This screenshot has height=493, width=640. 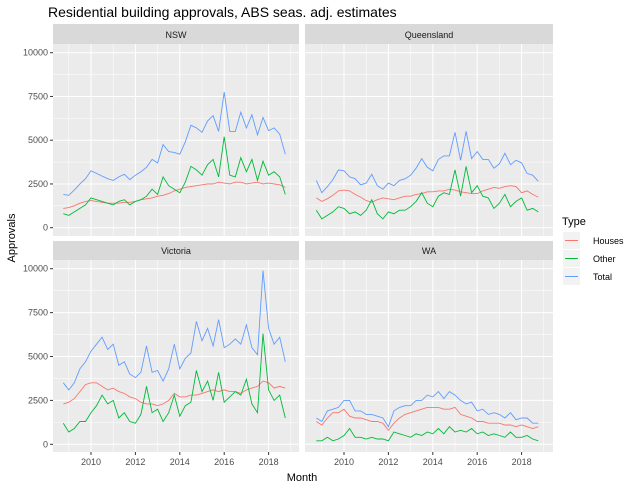 I want to click on facet-label: WA, so click(x=429, y=251).